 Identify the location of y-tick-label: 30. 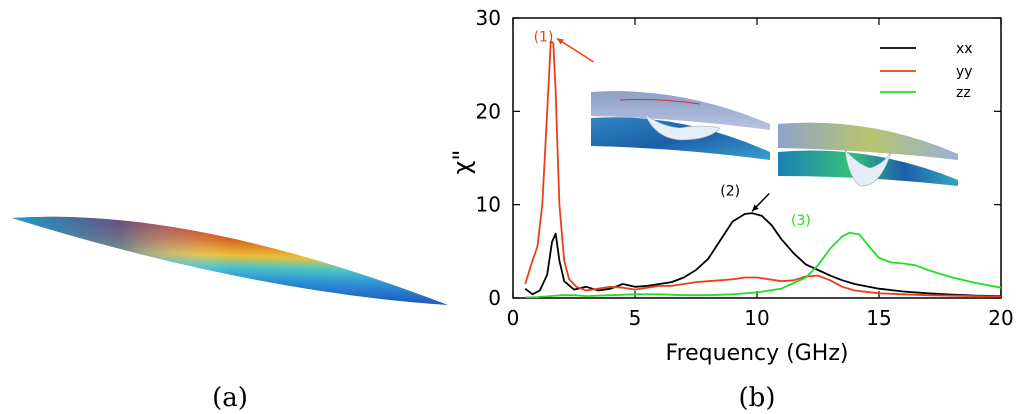
(488, 18).